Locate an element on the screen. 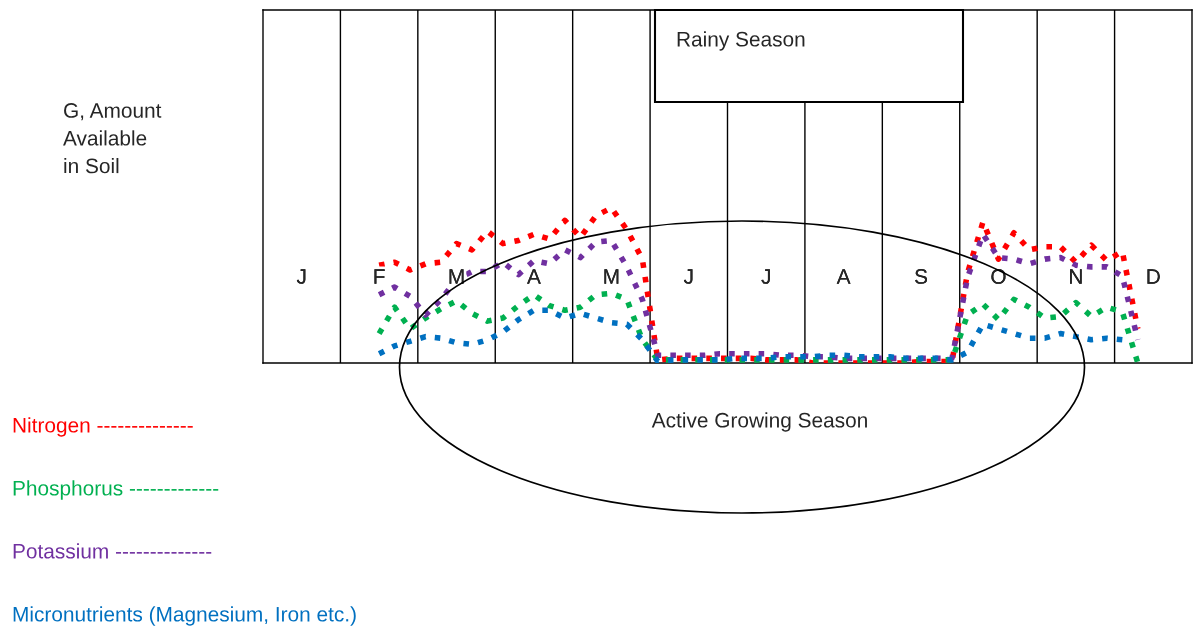  text: Potassium -------------- is located at coordinates (112, 551).